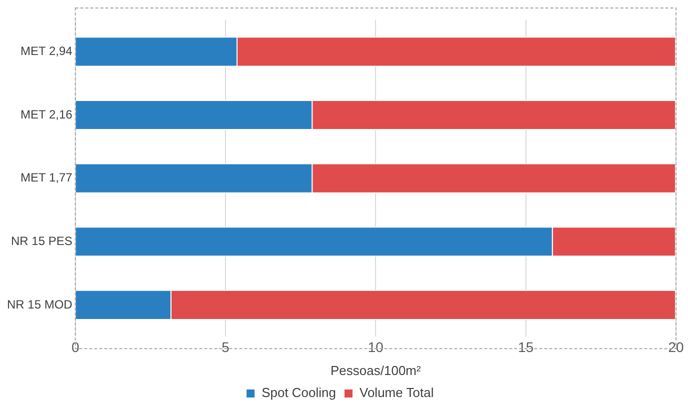 The image size is (688, 410). I want to click on x-tick-label: 0, so click(75, 346).